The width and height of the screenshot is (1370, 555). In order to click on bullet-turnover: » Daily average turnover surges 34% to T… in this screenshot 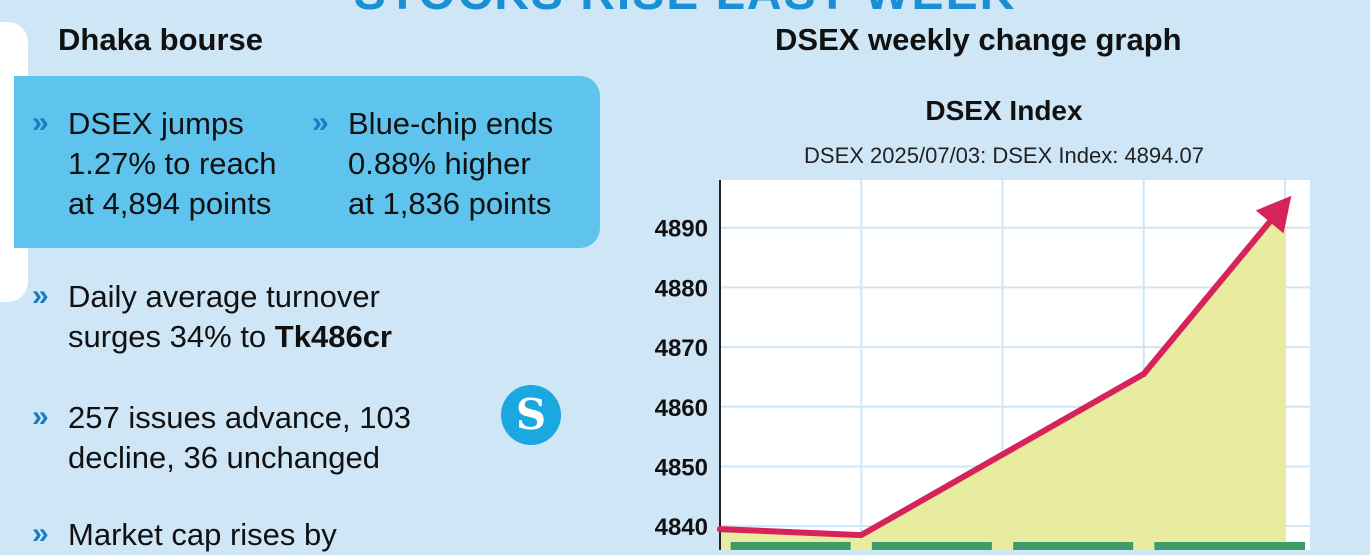, I will do `click(212, 317)`.